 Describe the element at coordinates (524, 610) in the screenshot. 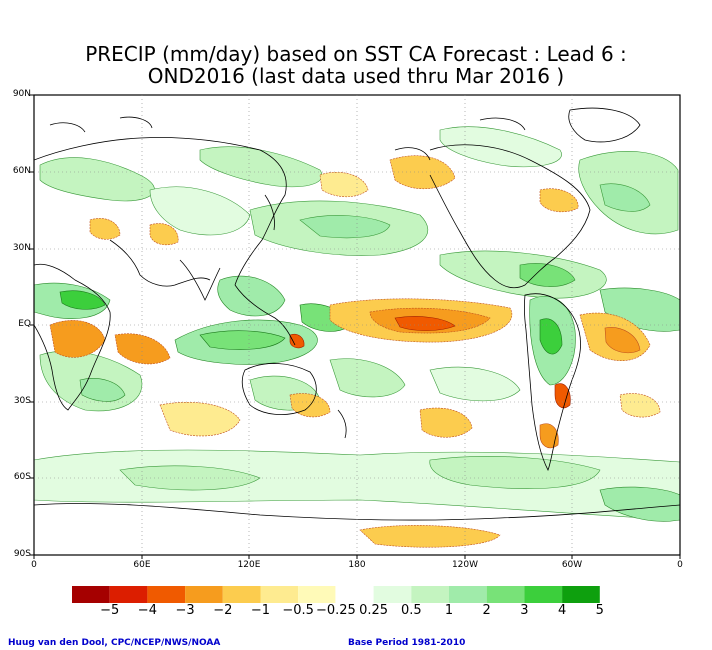

I see `legend-label: 3` at that location.